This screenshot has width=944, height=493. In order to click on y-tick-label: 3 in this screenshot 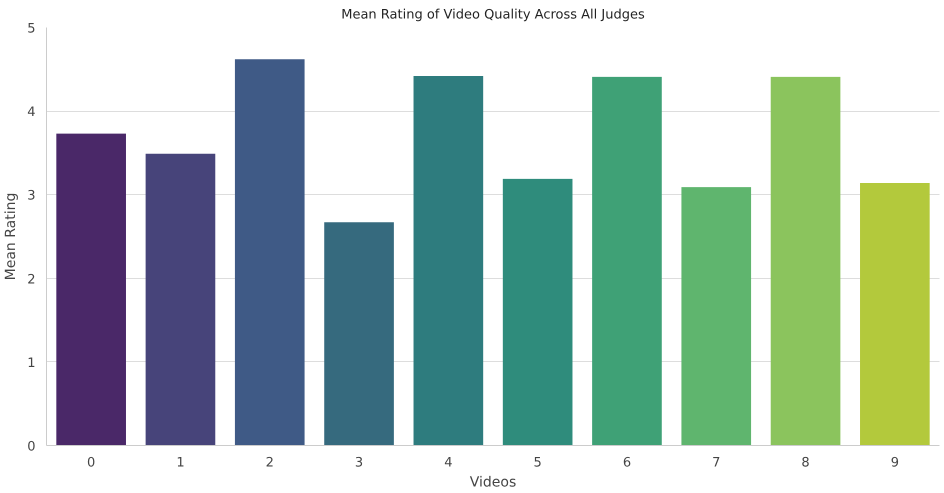, I will do `click(31, 196)`.